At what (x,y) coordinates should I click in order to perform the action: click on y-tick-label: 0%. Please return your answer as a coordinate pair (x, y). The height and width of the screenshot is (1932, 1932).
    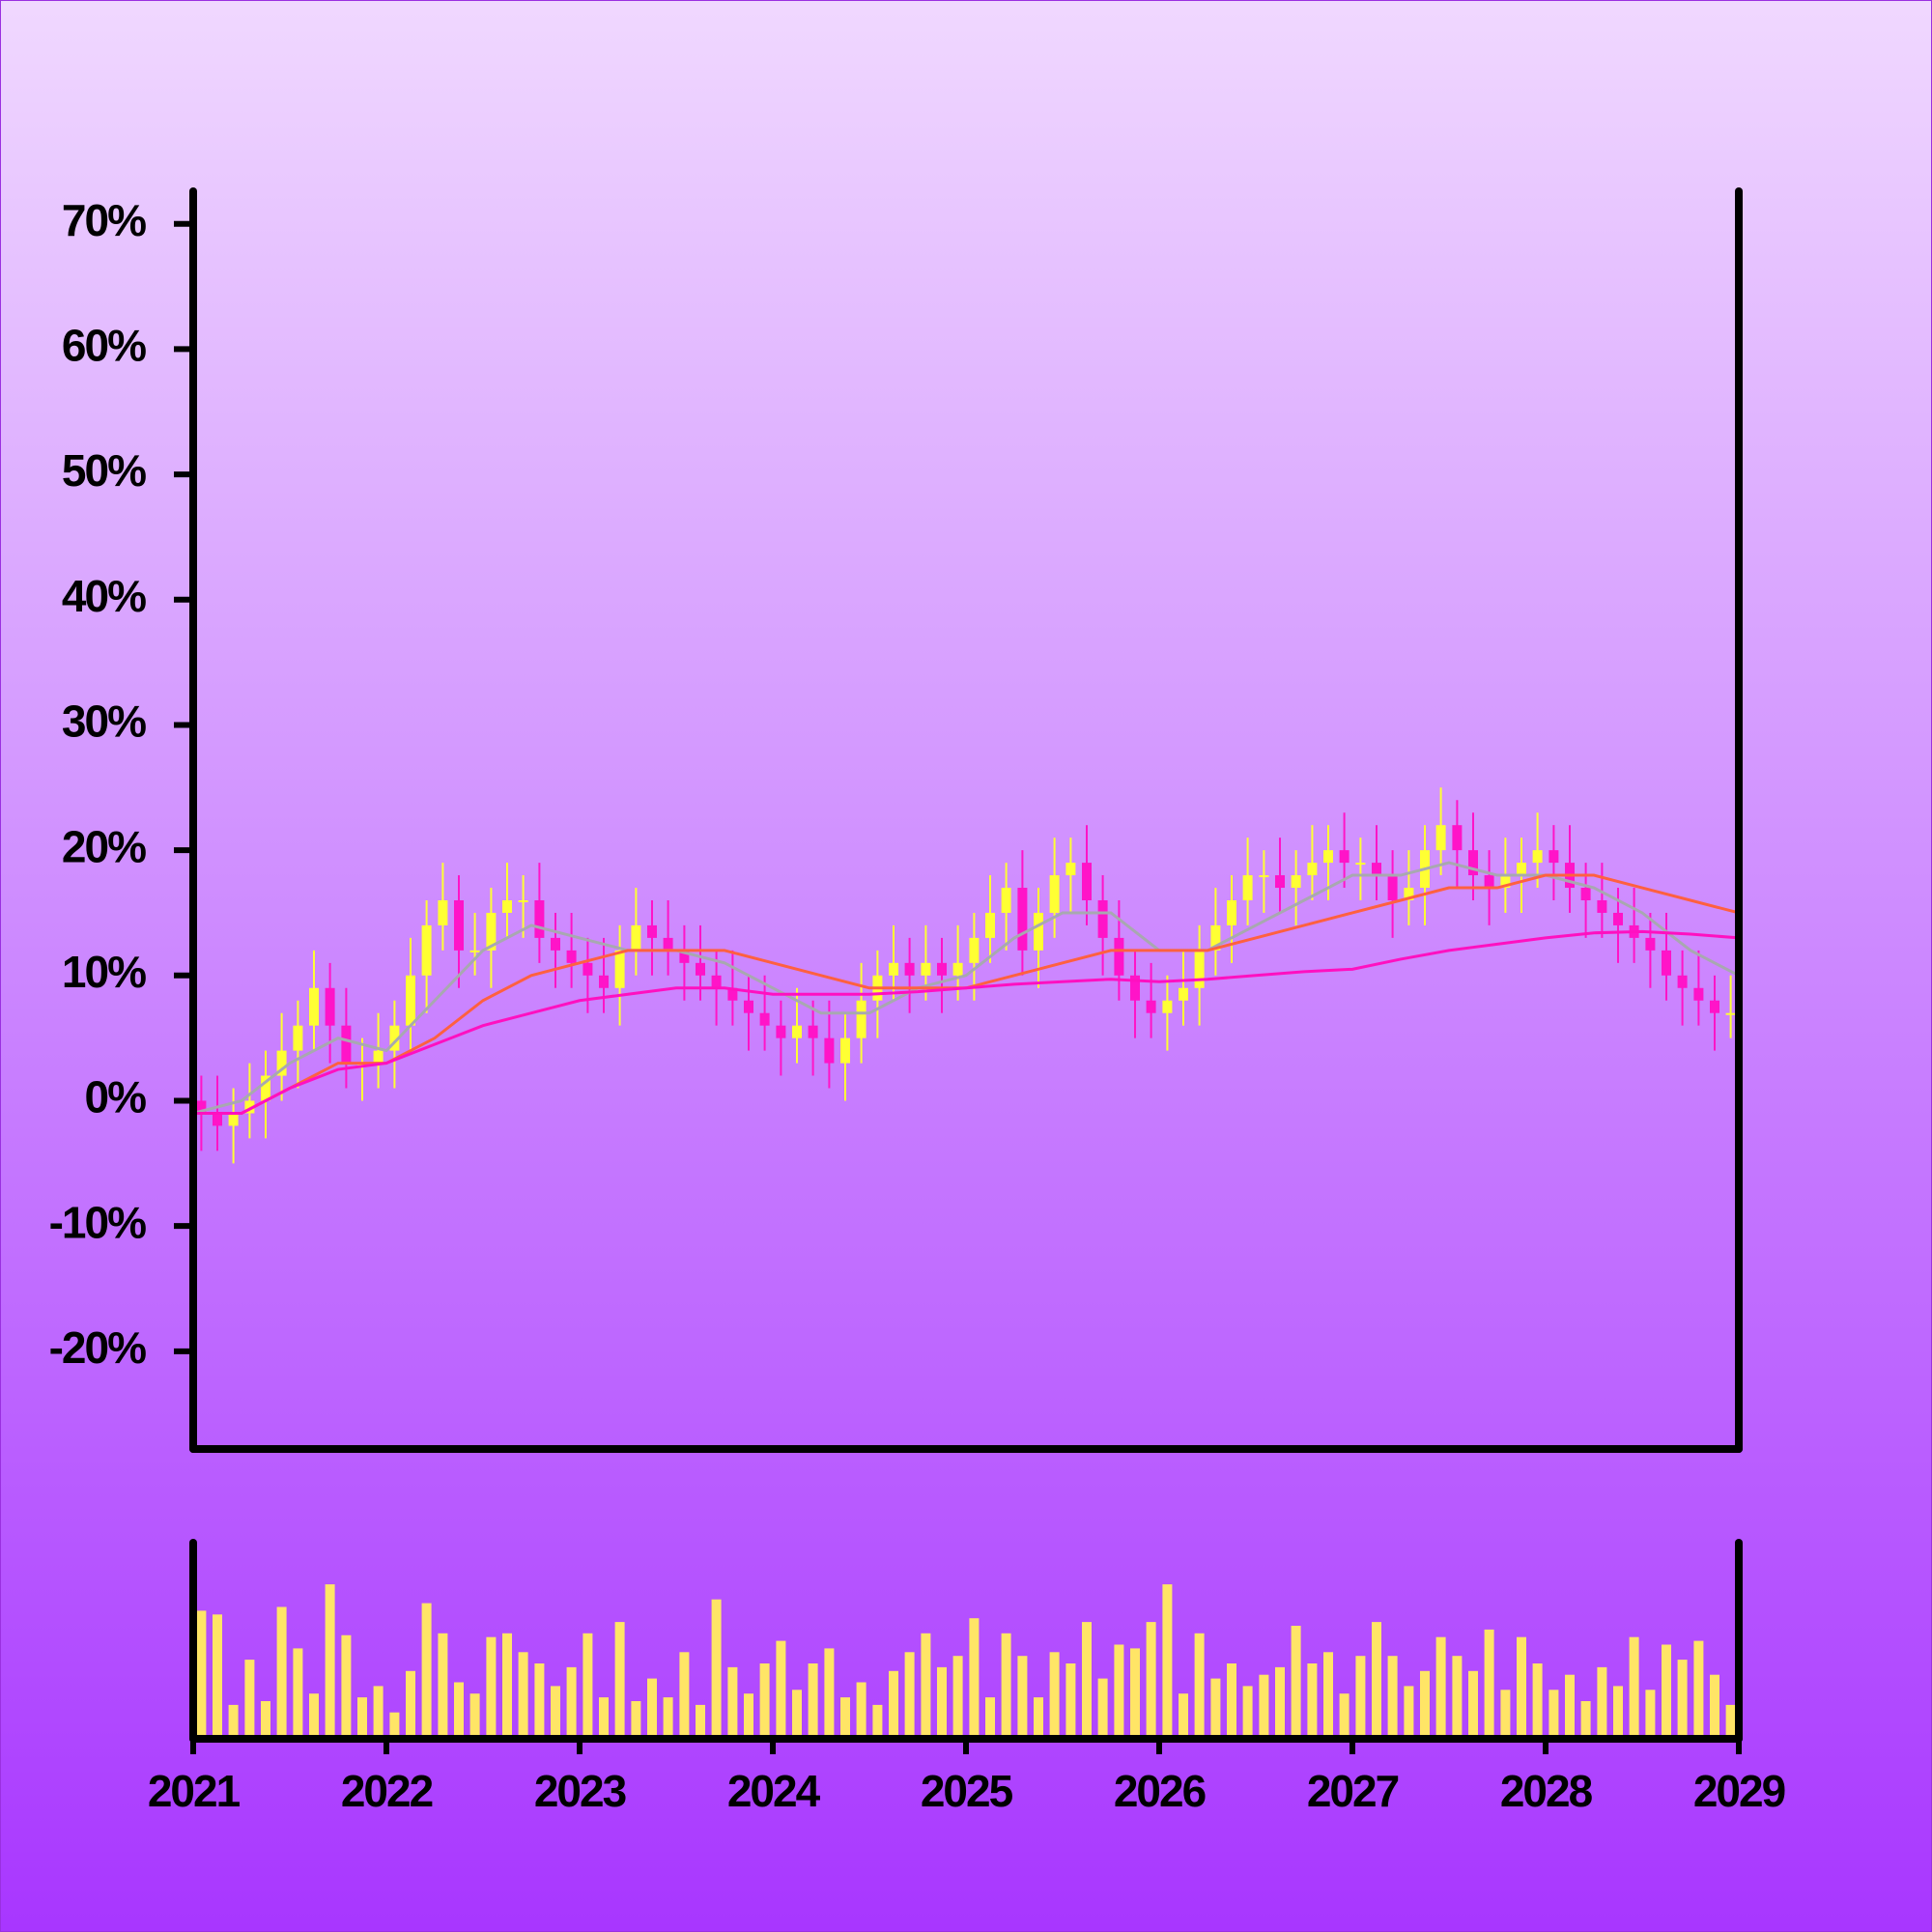
    Looking at the image, I should click on (116, 1097).